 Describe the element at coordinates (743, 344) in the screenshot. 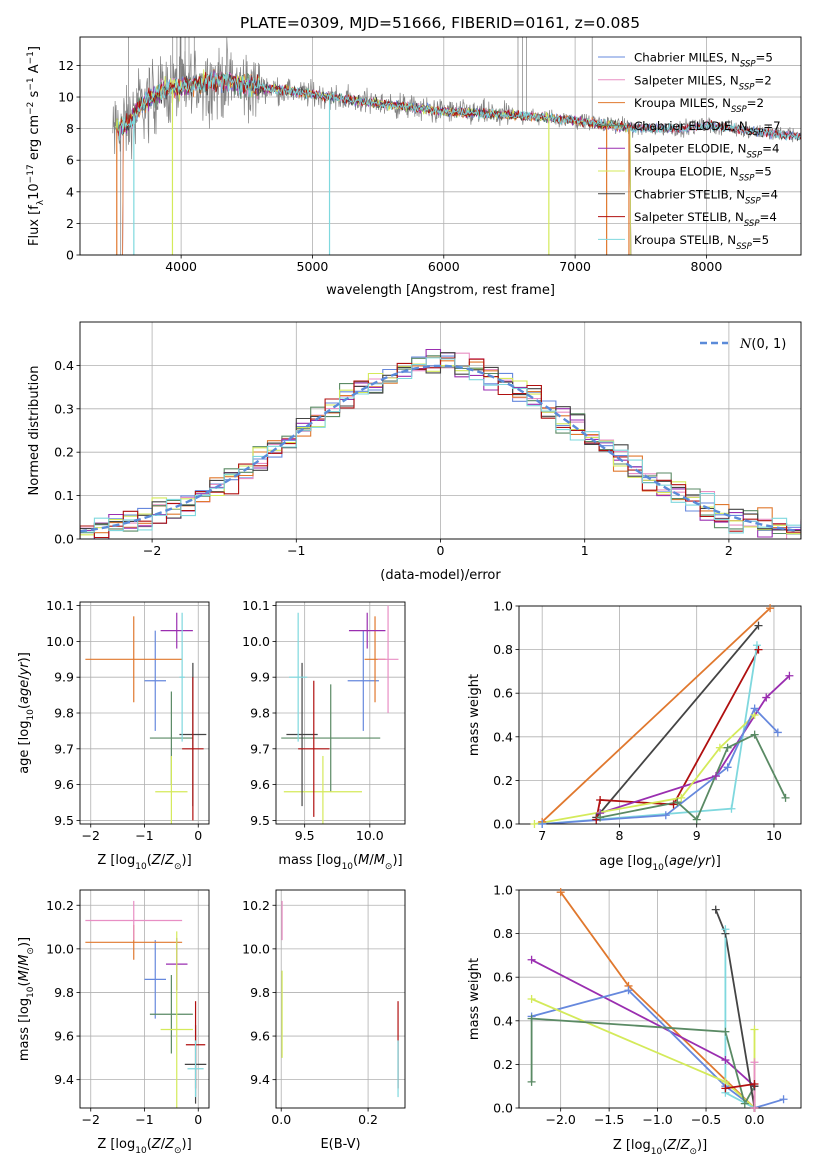

I see `residuals-legend: N(0, 1)` at that location.